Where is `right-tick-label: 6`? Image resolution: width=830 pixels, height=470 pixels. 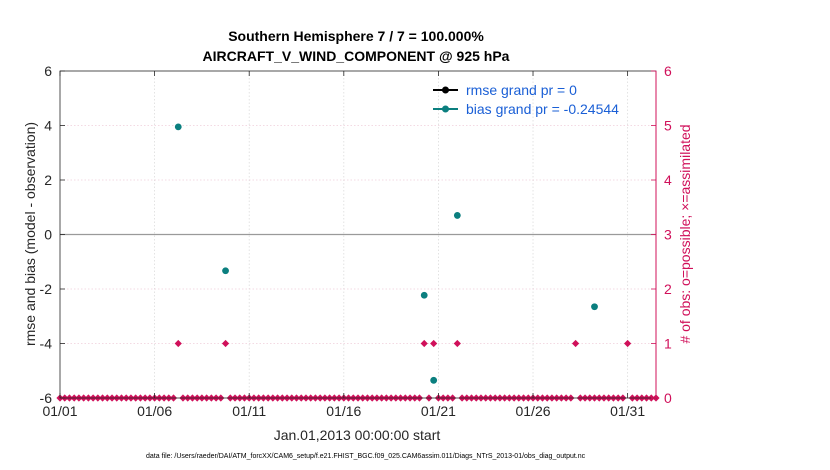 right-tick-label: 6 is located at coordinates (668, 71).